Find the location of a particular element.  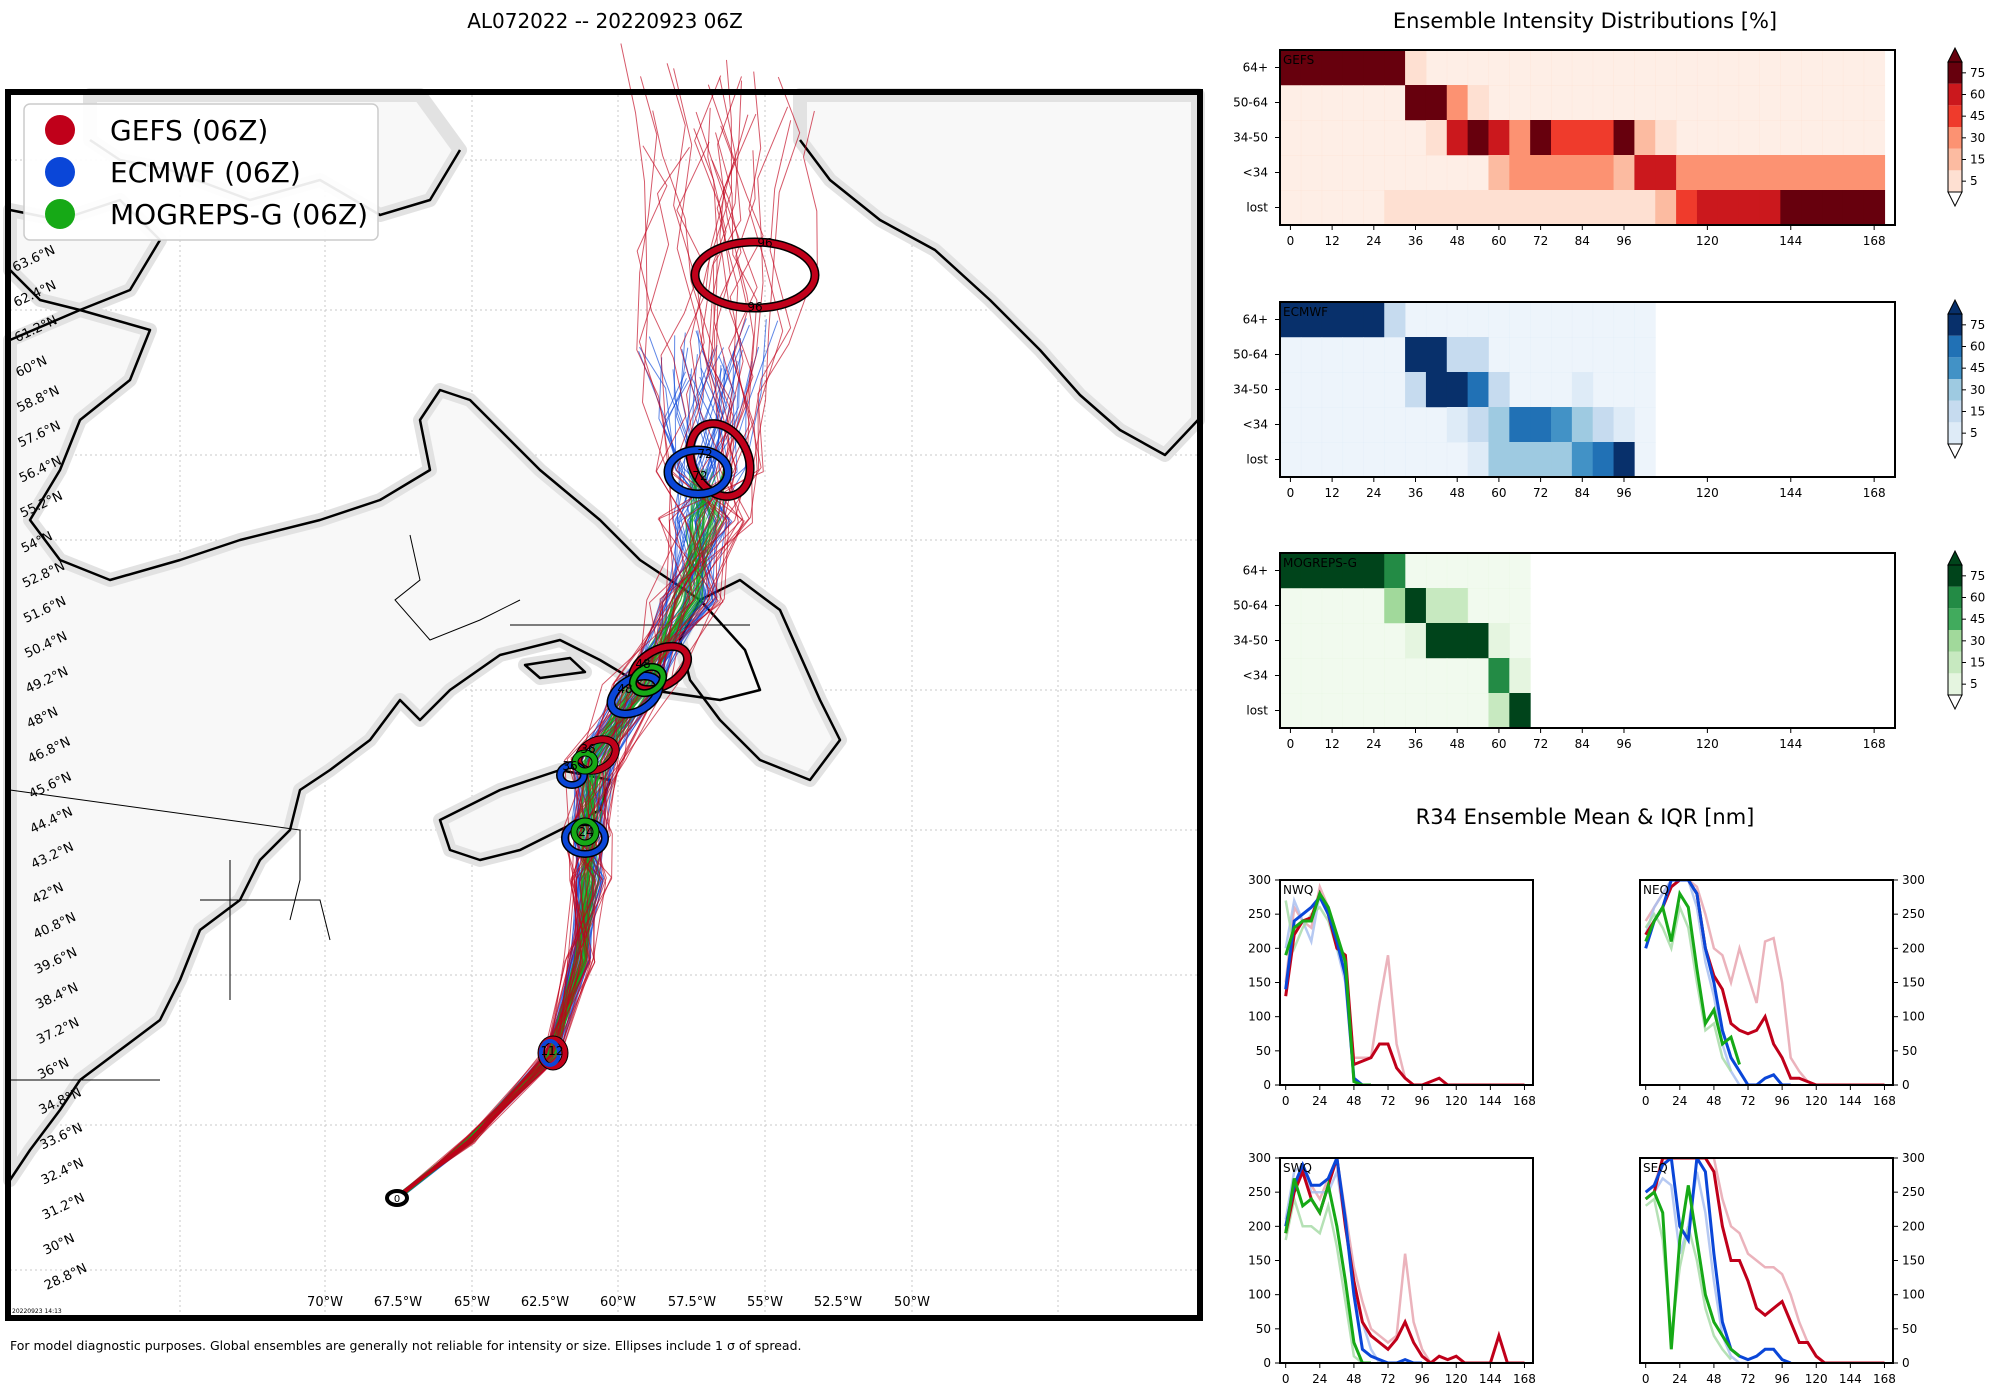

series-line is located at coordinates (1688, 987).